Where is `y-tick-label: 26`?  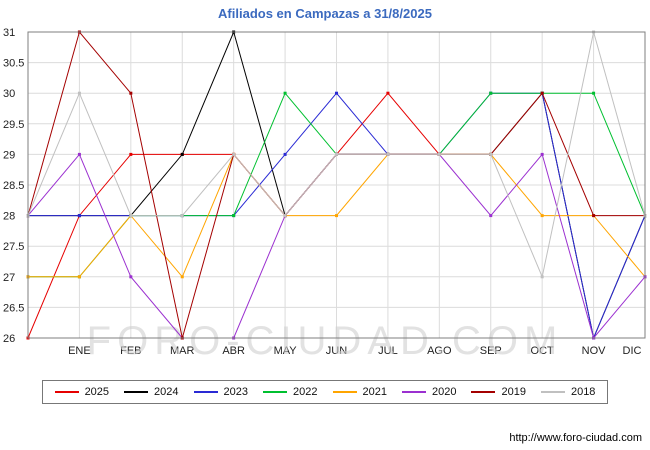 y-tick-label: 26 is located at coordinates (9, 339).